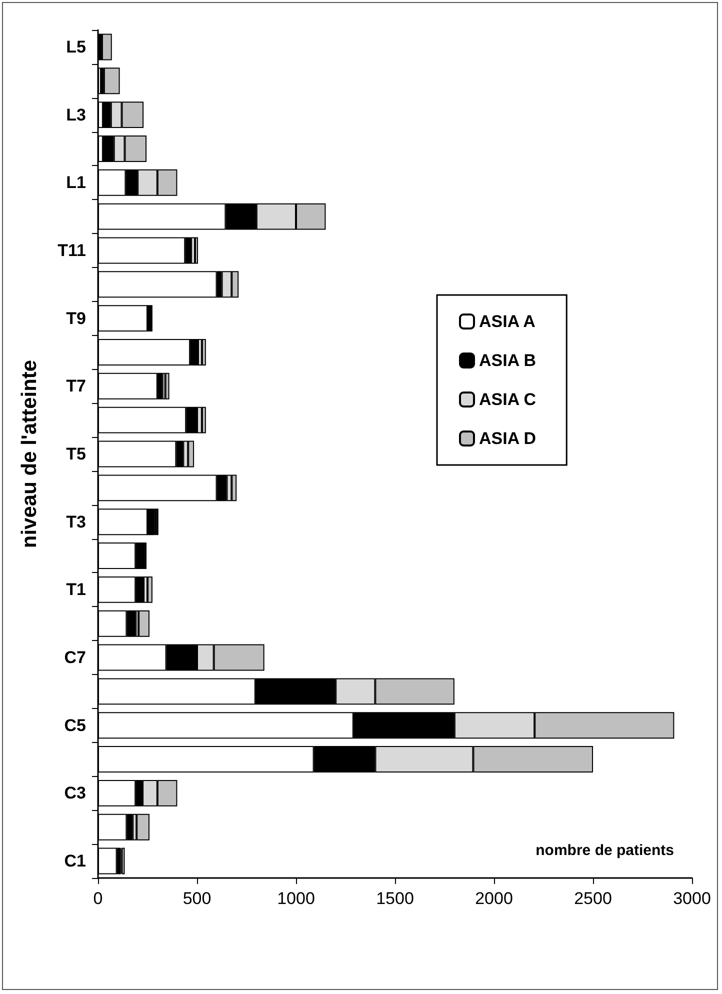  What do you see at coordinates (98, 898) in the screenshot?
I see `x-tick-label: 0` at bounding box center [98, 898].